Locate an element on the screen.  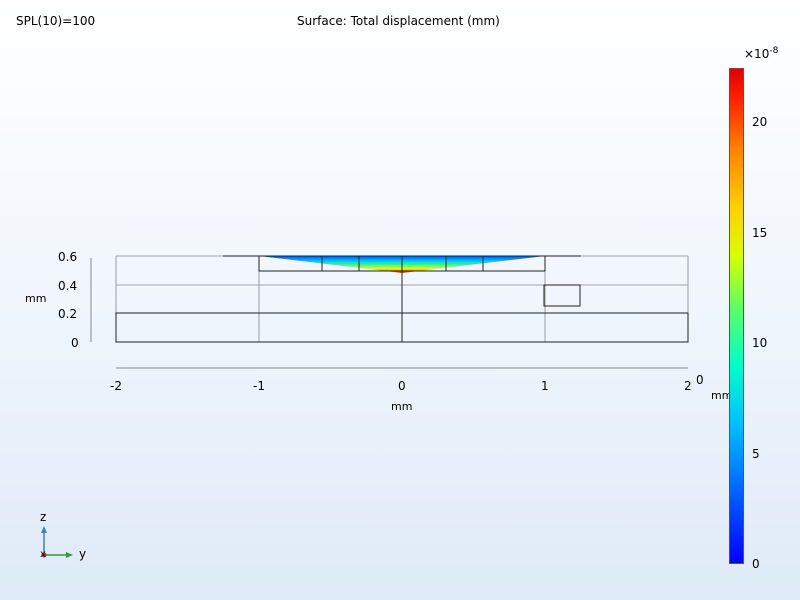
triad-x-label: x is located at coordinates (43, 554).